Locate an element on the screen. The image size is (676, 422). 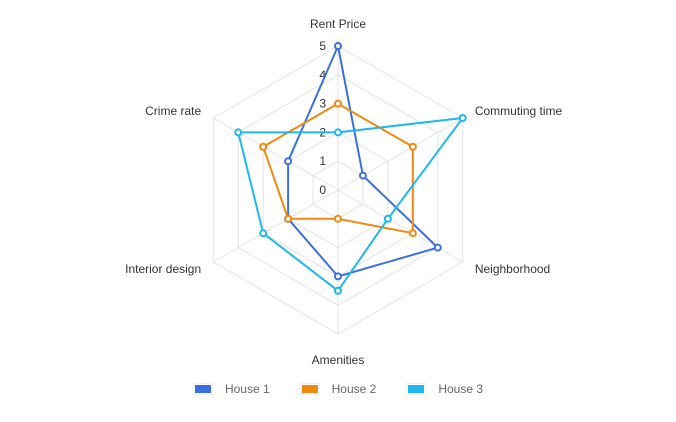
legend-item-house-2: House 2 is located at coordinates (338, 389).